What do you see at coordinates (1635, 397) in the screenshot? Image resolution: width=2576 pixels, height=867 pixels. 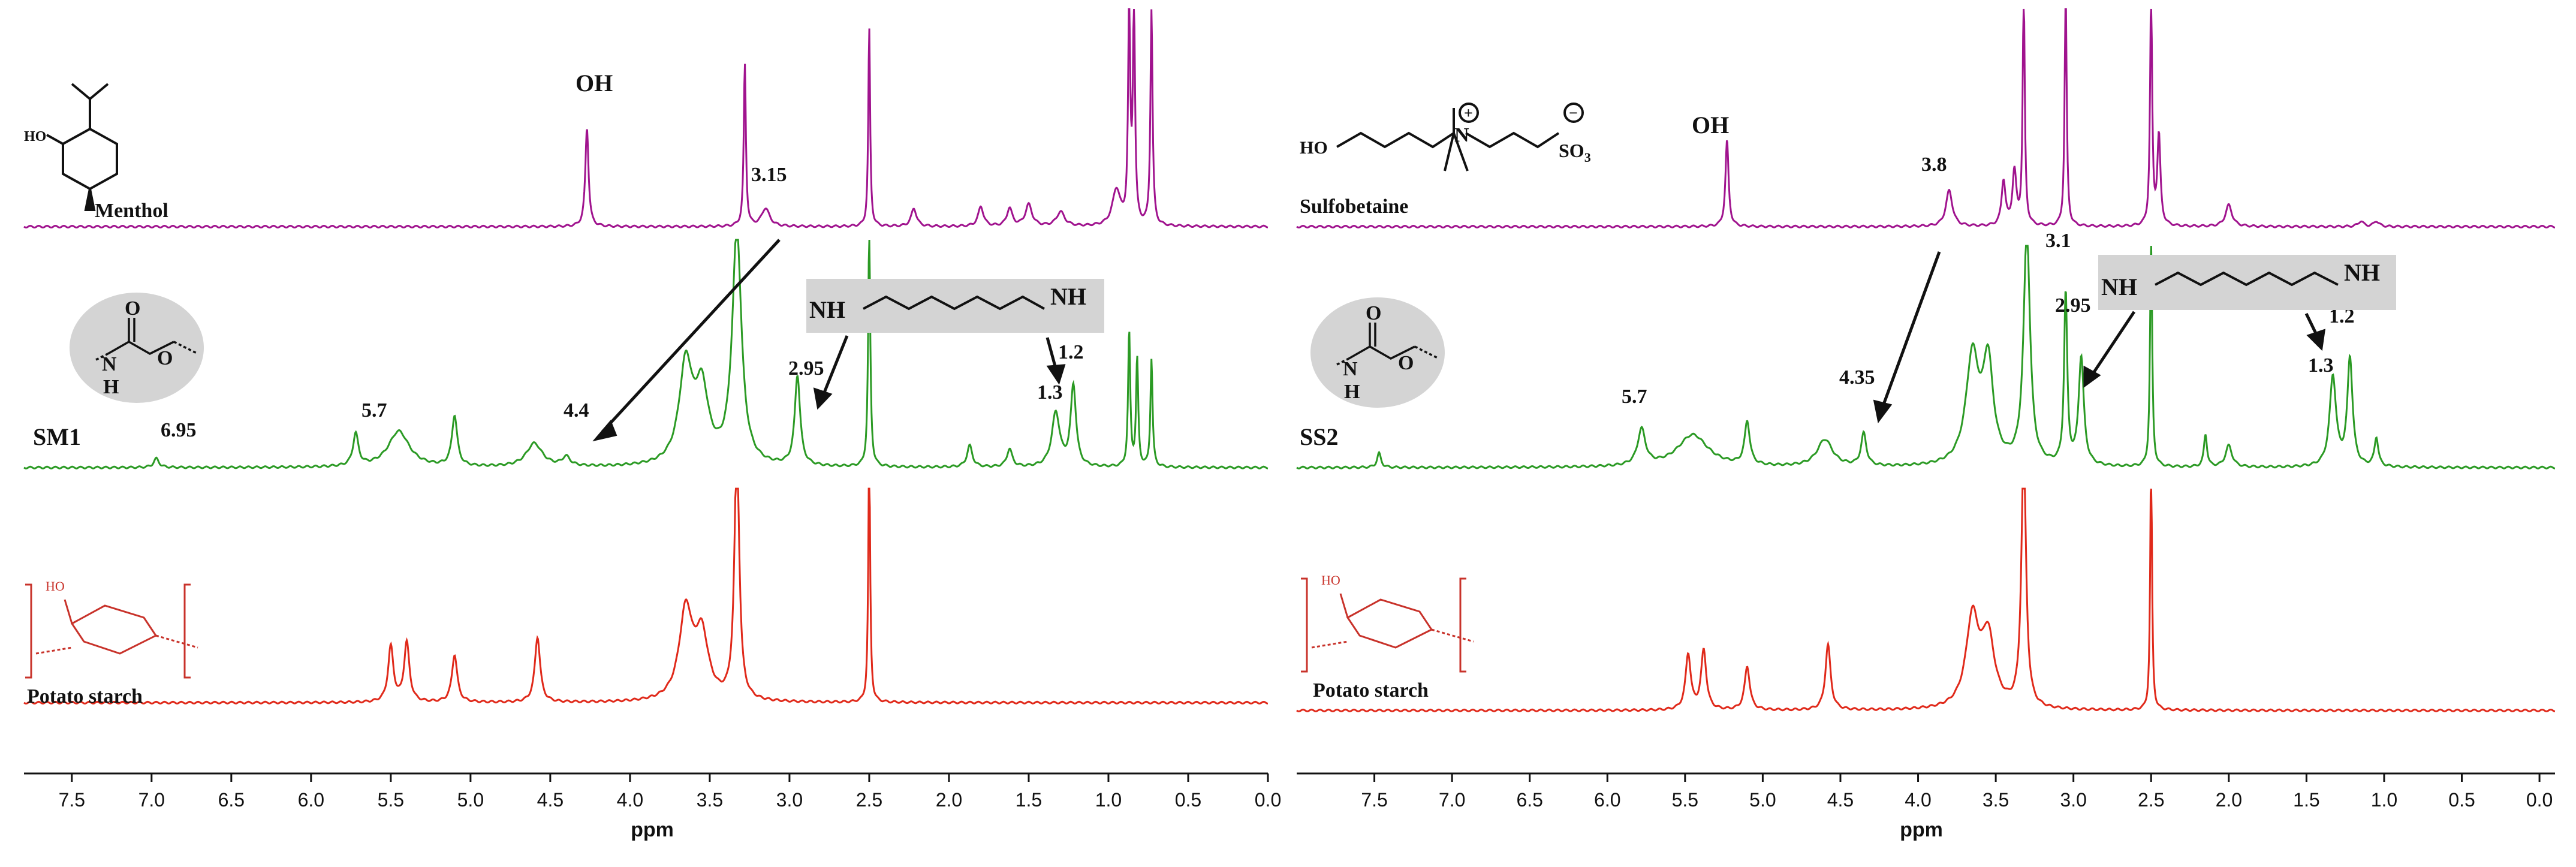 I see `peak-label-5.7-right: 5.7` at bounding box center [1635, 397].